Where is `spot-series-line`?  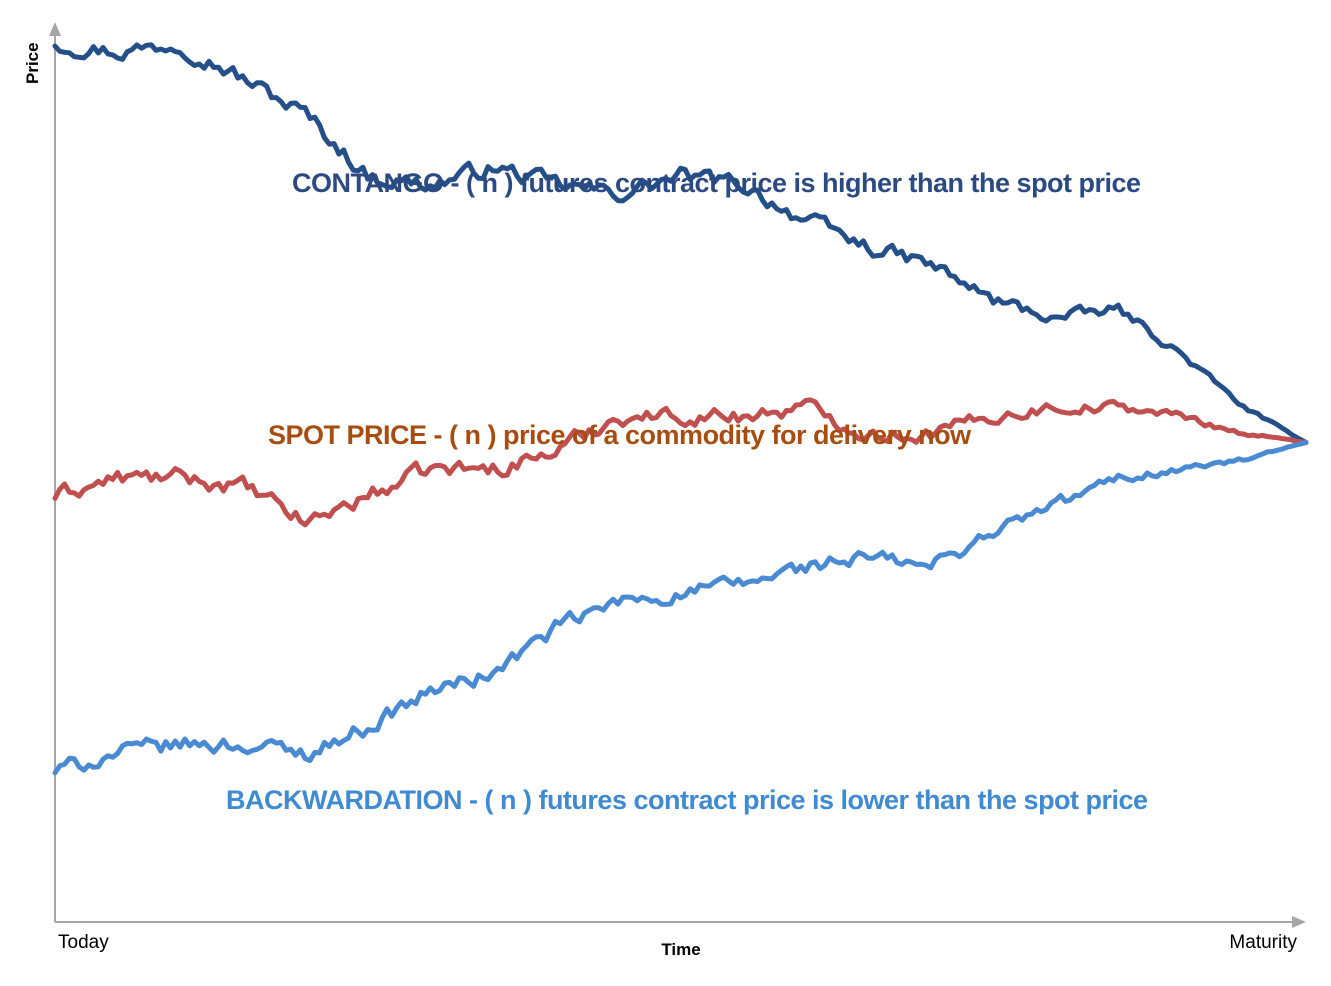
spot-series-line is located at coordinates (680, 462).